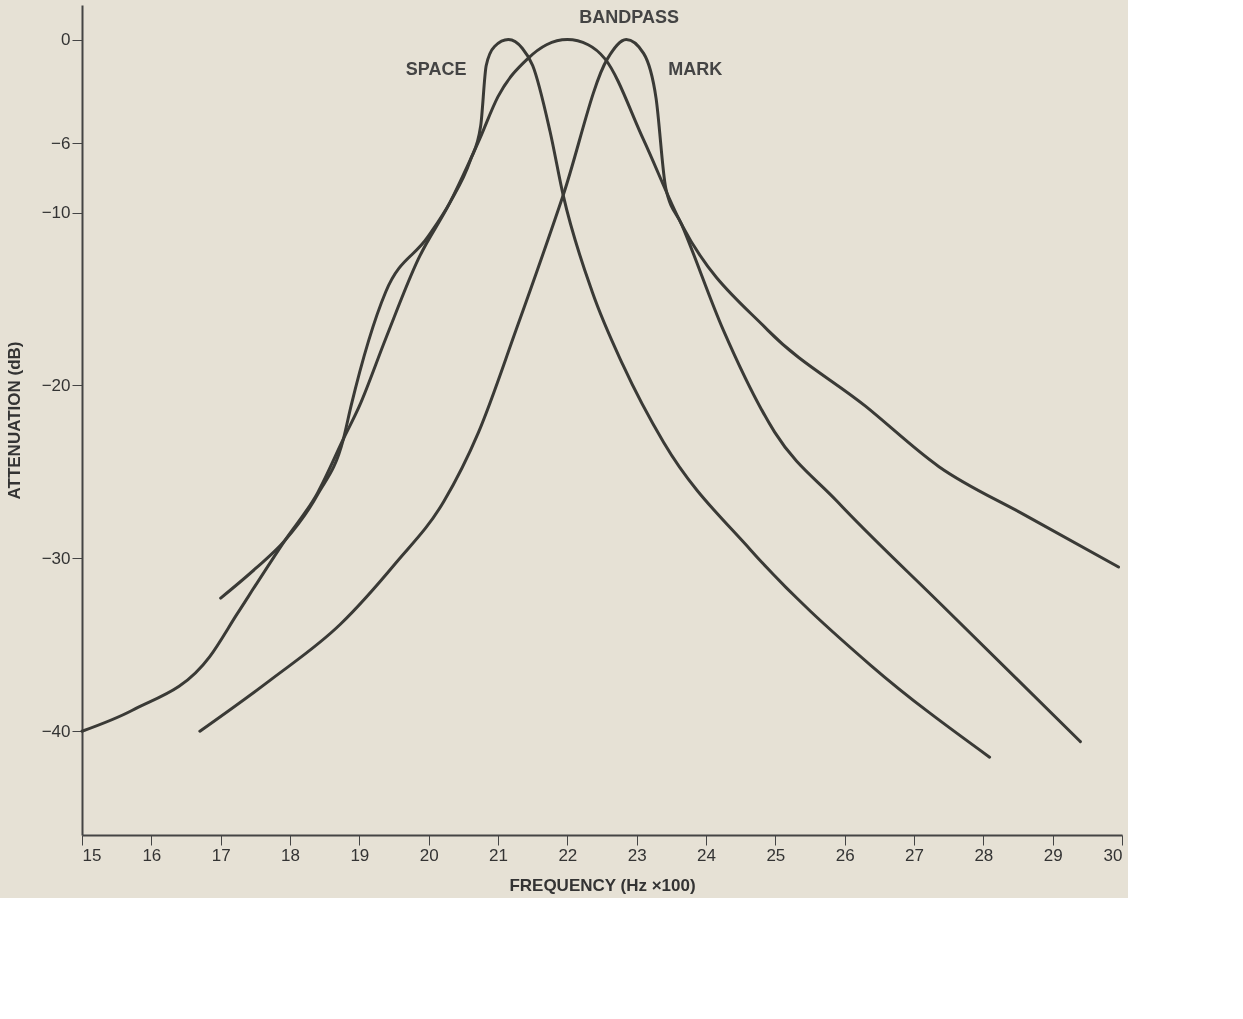  Describe the element at coordinates (14, 420) in the screenshot. I see `y-axis-title: ATTENUATION (dB)` at that location.